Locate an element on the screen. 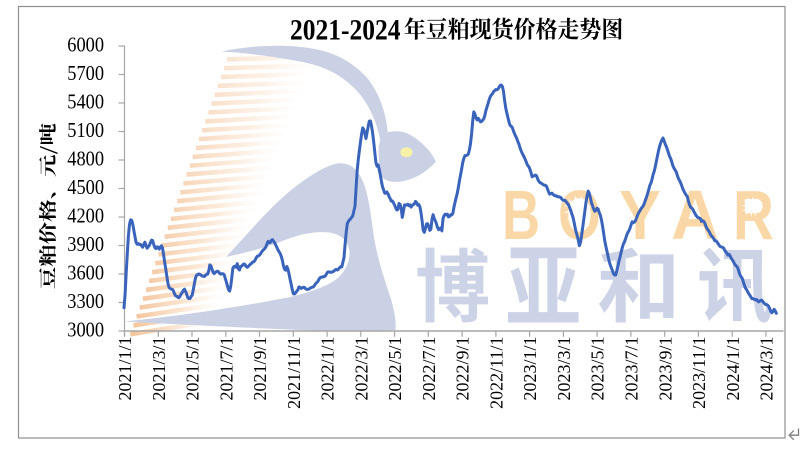  svg-text: 2022/3/1 is located at coordinates (361, 369).